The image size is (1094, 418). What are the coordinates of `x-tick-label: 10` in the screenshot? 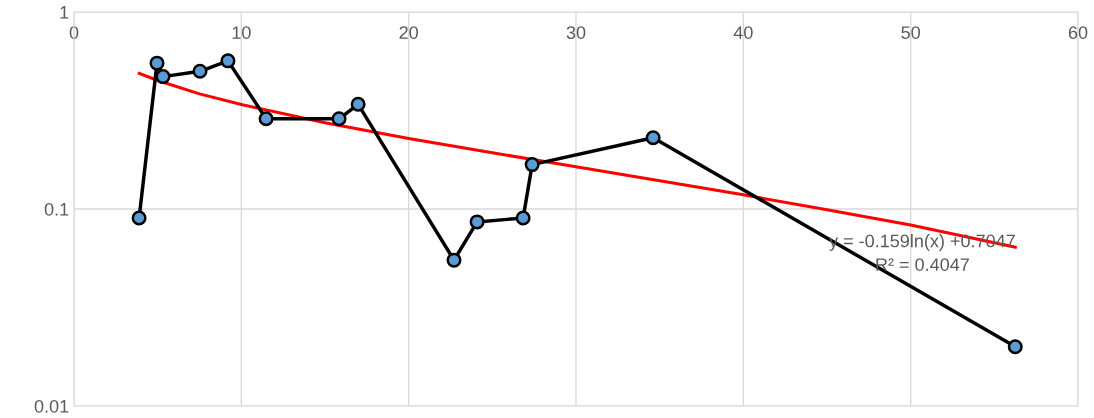 It's located at (241, 32).